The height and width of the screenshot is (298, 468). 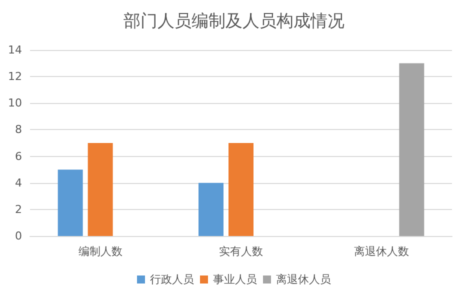 What do you see at coordinates (100, 251) in the screenshot?
I see `x-tick-label: 编制人数` at bounding box center [100, 251].